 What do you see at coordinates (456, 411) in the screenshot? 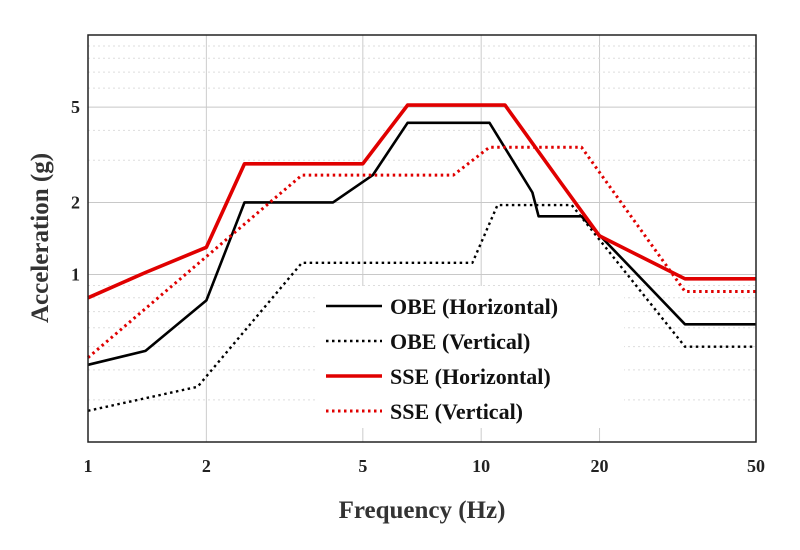
I see `legend-label: SSE (Vertical)` at bounding box center [456, 411].